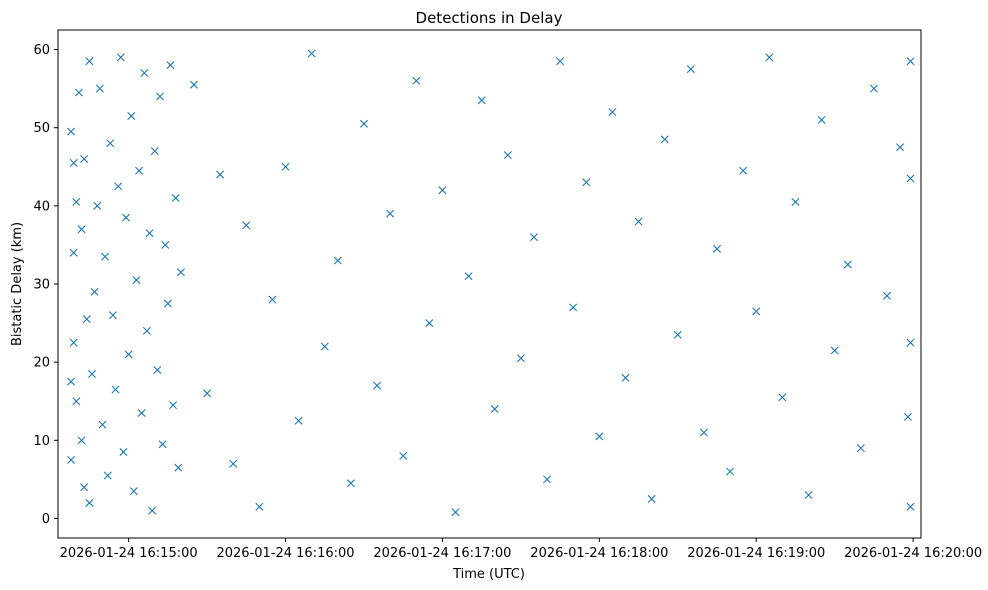 Image resolution: width=988 pixels, height=590 pixels. I want to click on y-tick-label: 50, so click(41, 128).